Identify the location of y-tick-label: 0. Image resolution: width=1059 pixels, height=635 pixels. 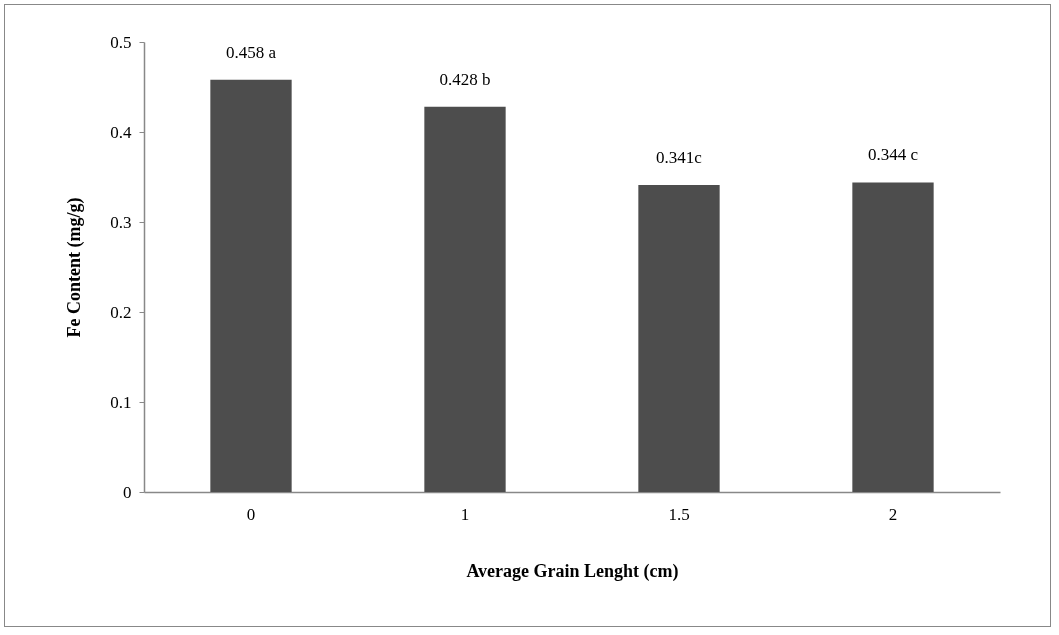
(127, 492).